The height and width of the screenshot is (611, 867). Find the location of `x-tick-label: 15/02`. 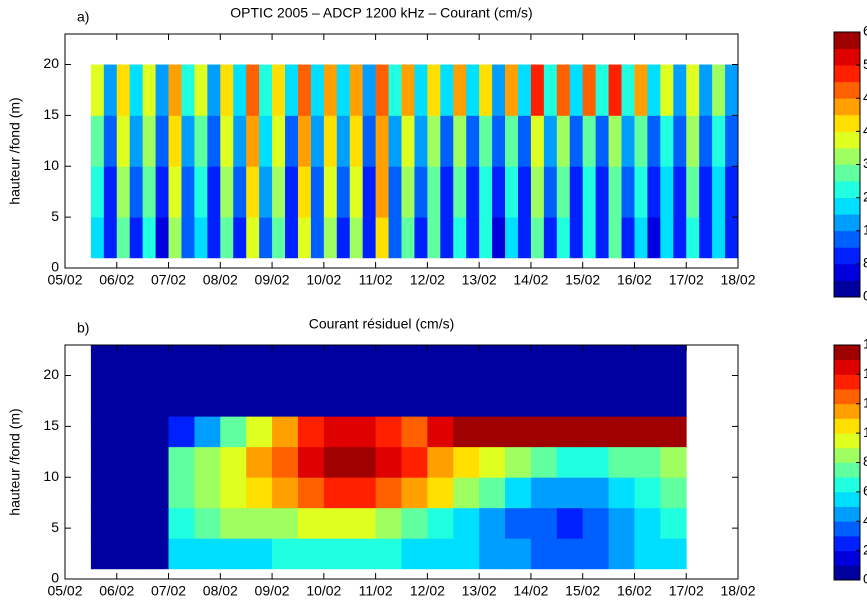

x-tick-label: 15/02 is located at coordinates (582, 591).